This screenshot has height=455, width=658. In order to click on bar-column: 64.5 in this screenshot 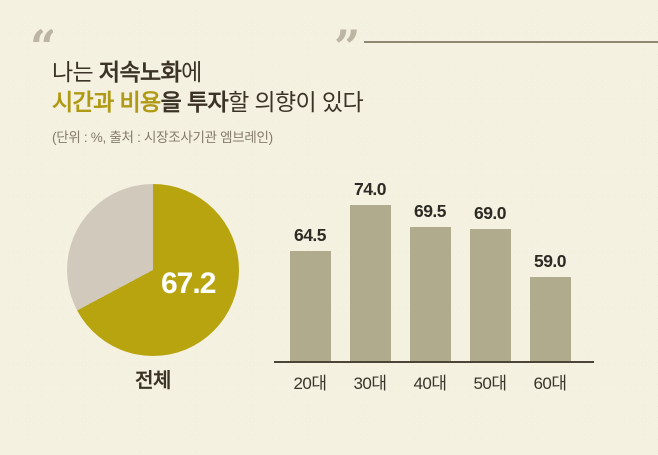, I will do `click(310, 269)`.